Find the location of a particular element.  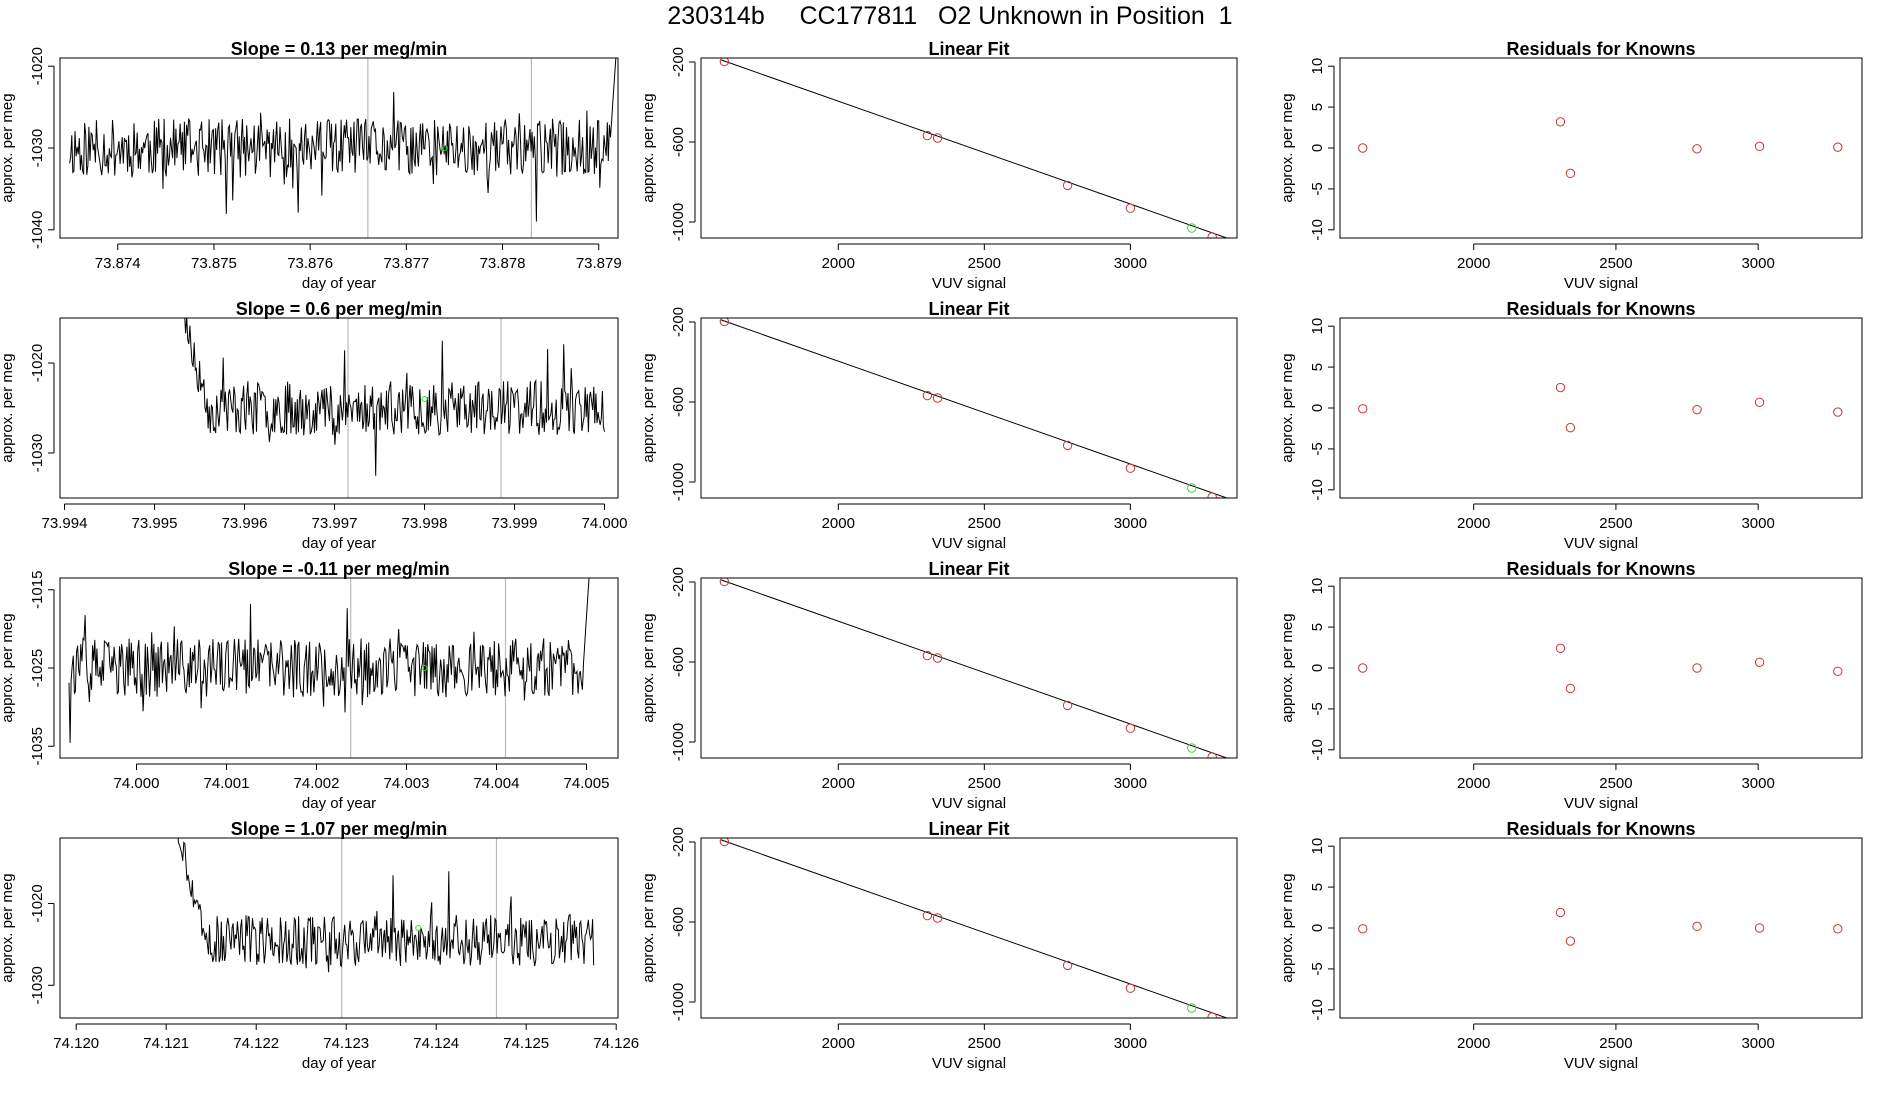

panel-title: Slope = -0.11 per meg/min is located at coordinates (339, 569).